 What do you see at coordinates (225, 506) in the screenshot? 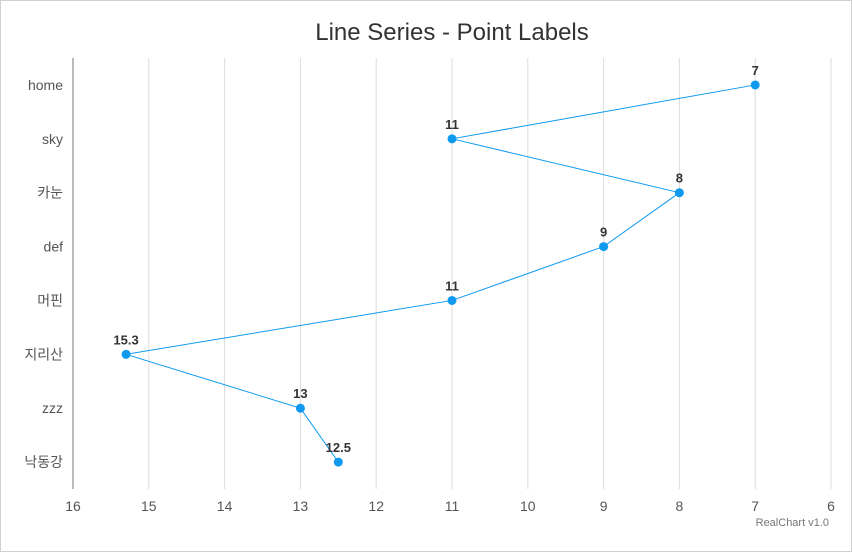
I see `x-tick-label: 14` at bounding box center [225, 506].